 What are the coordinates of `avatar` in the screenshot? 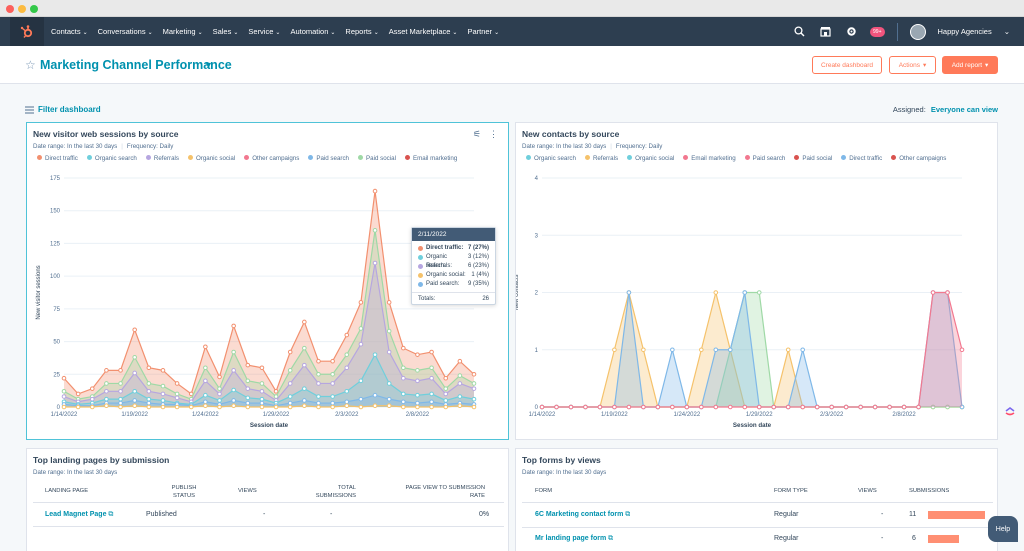 It's located at (917, 31).